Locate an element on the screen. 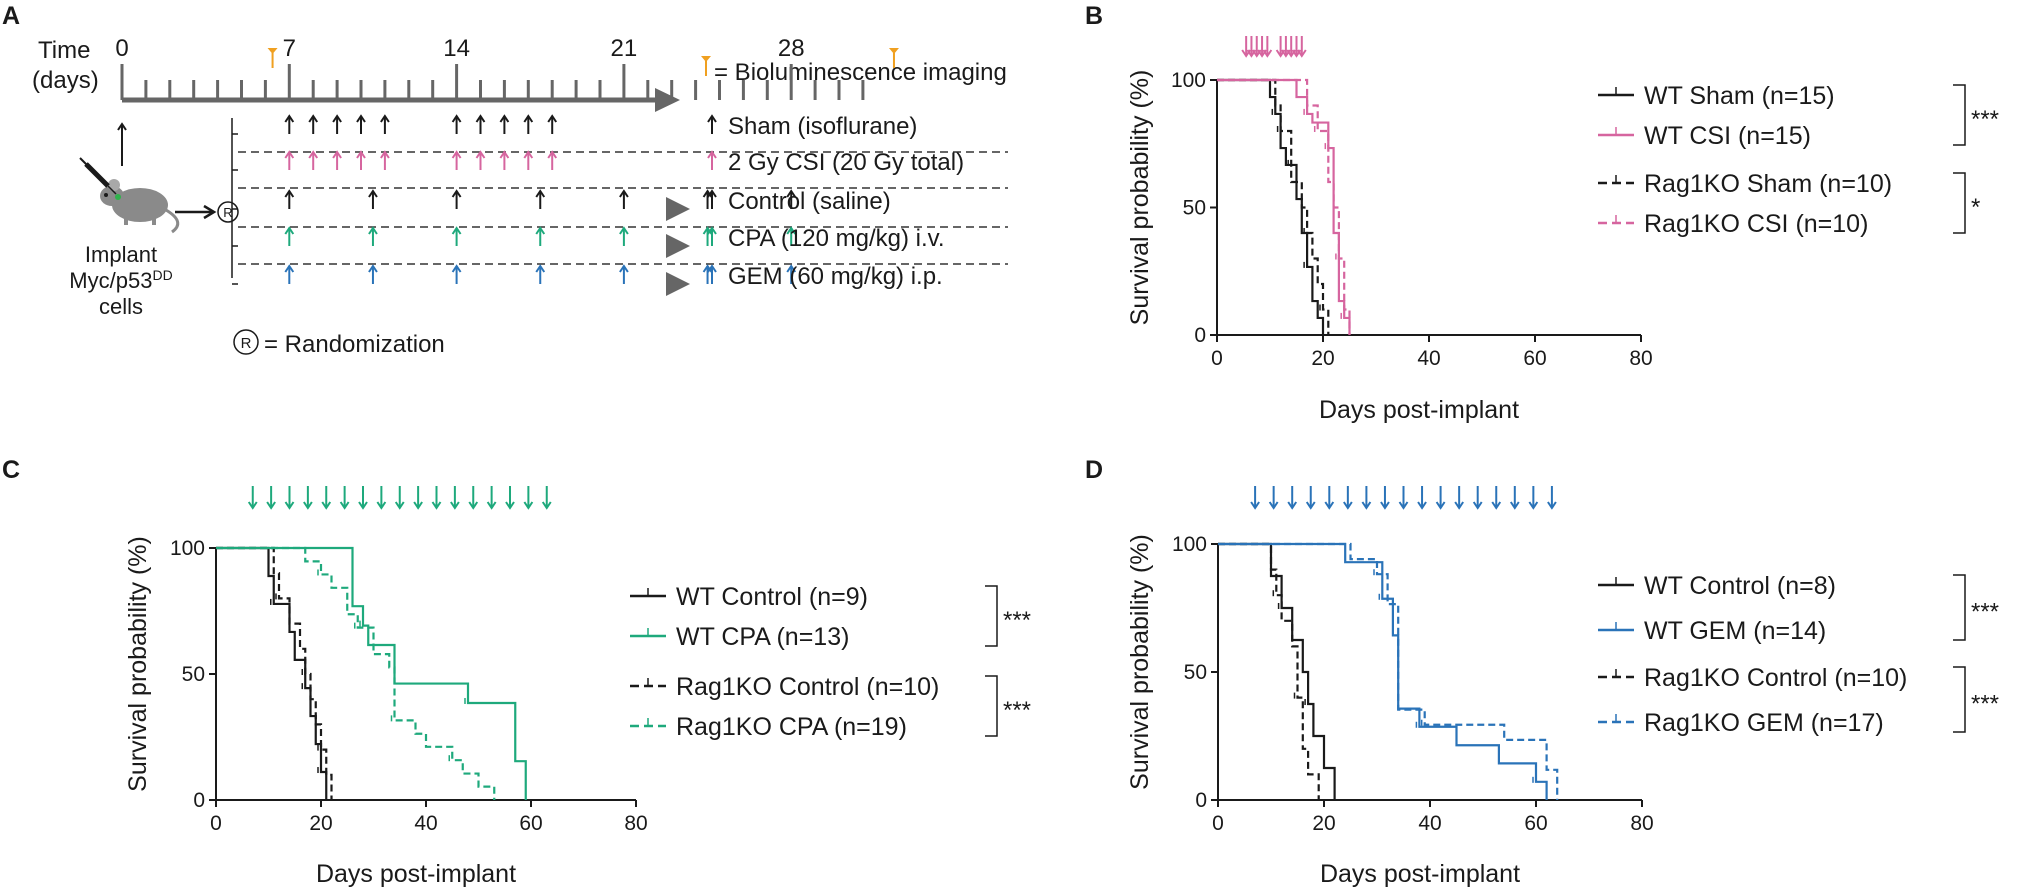 Image resolution: width=2037 pixels, height=893 pixels. timeline-tick-label: 0 is located at coordinates (121, 48).